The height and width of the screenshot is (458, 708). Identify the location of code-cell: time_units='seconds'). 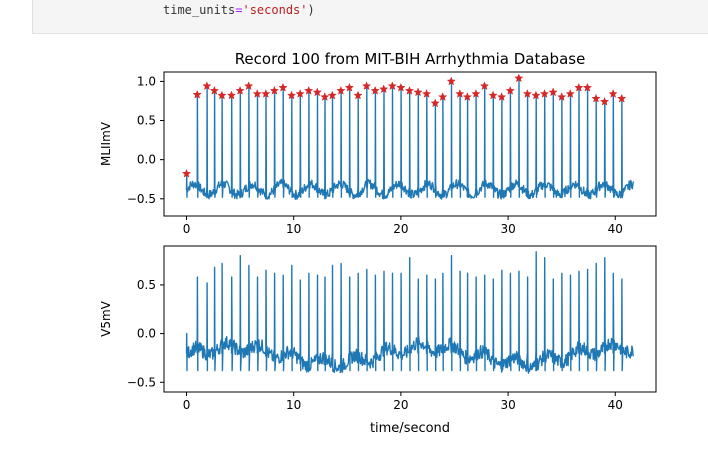
(370, 17).